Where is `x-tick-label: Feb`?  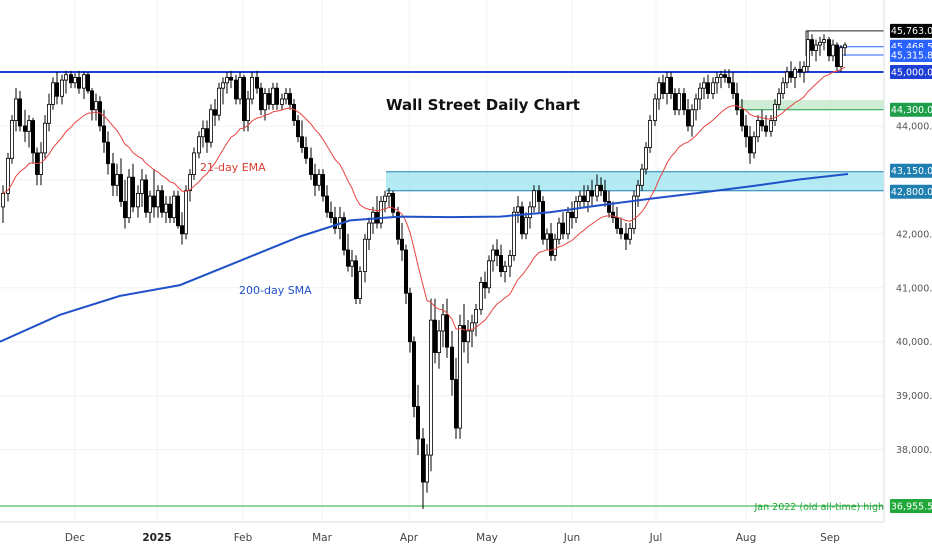 x-tick-label: Feb is located at coordinates (243, 538).